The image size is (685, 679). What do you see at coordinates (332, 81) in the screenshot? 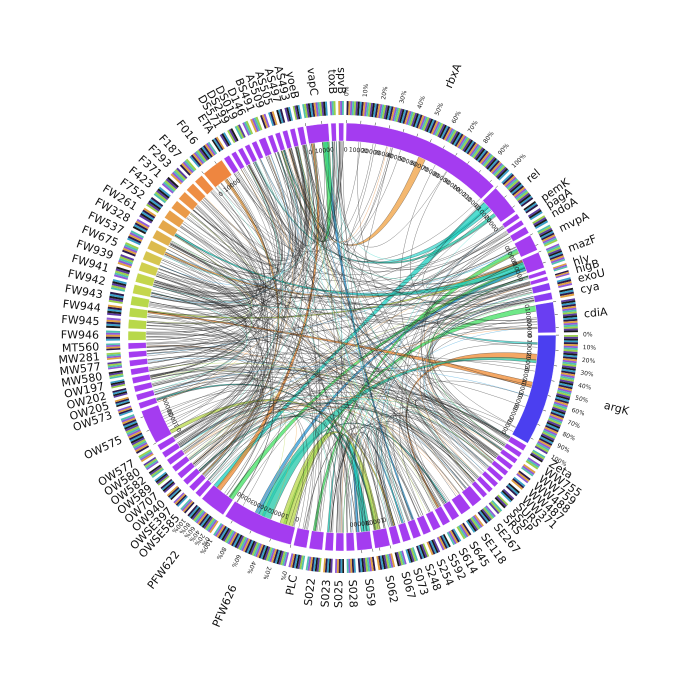
I see `segment-label-toxb: toxB` at bounding box center [332, 81].